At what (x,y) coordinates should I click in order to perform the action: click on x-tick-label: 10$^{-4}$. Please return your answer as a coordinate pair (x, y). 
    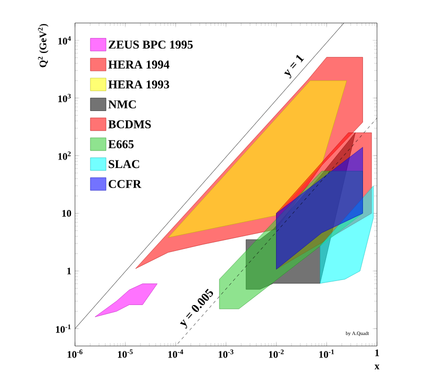
    Looking at the image, I should click on (176, 354).